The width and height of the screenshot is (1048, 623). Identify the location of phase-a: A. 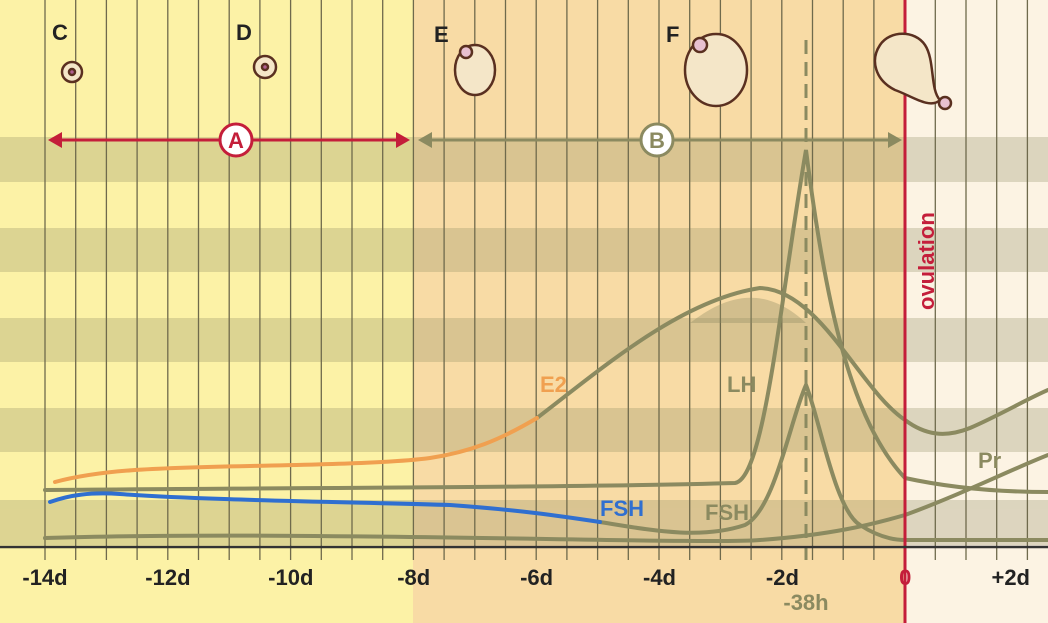
(229, 140).